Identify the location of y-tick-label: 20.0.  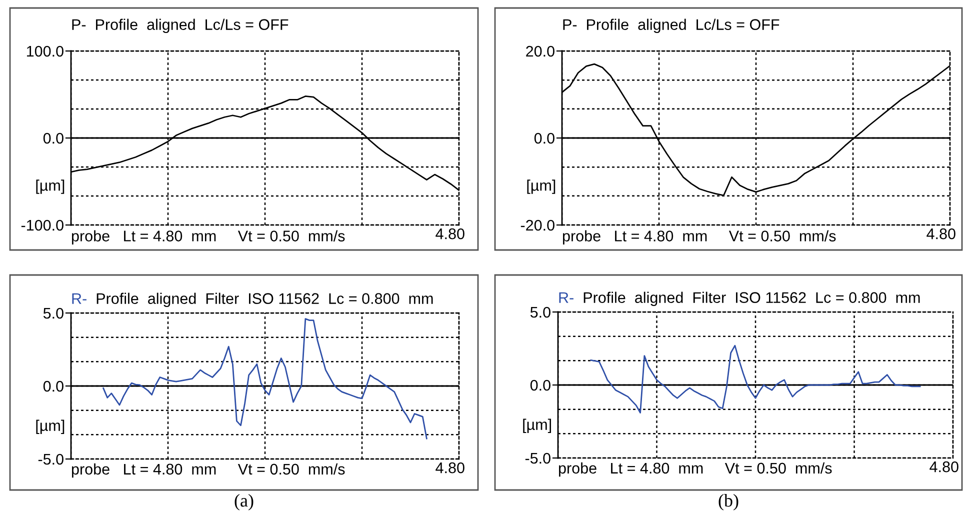
(540, 51).